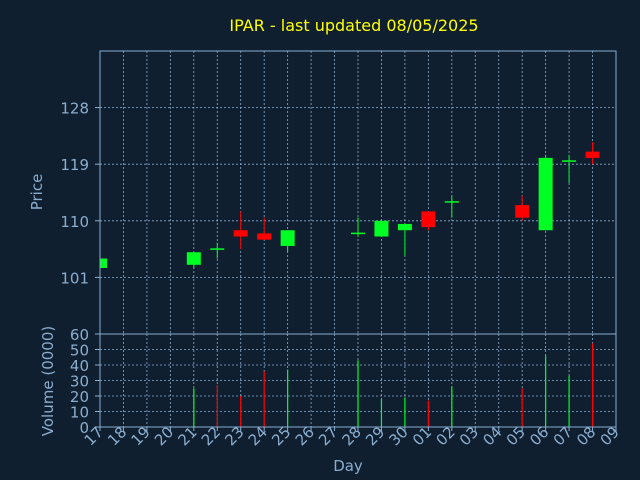 Image resolution: width=640 pixels, height=480 pixels. I want to click on volume-y-tick-label: 10, so click(79, 413).